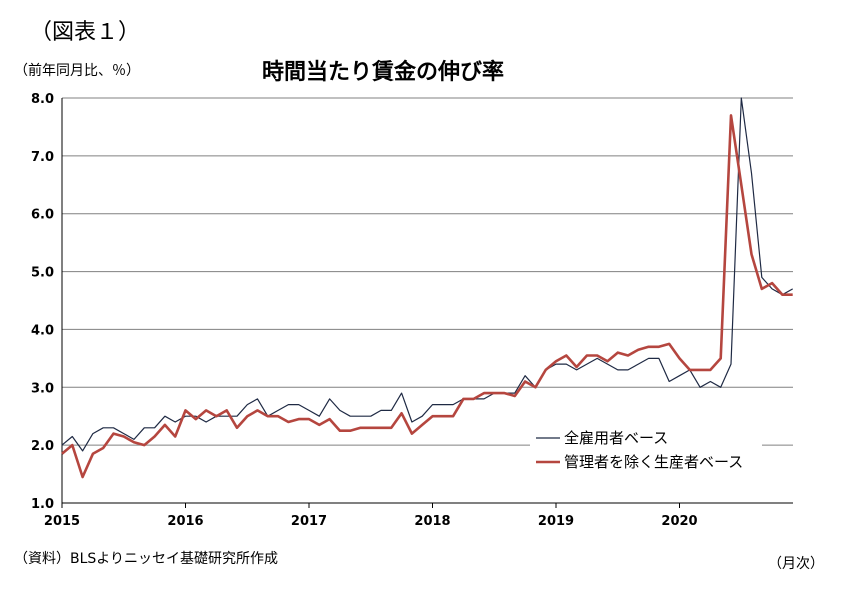  What do you see at coordinates (42, 215) in the screenshot?
I see `y-tick-label: 6.0` at bounding box center [42, 215].